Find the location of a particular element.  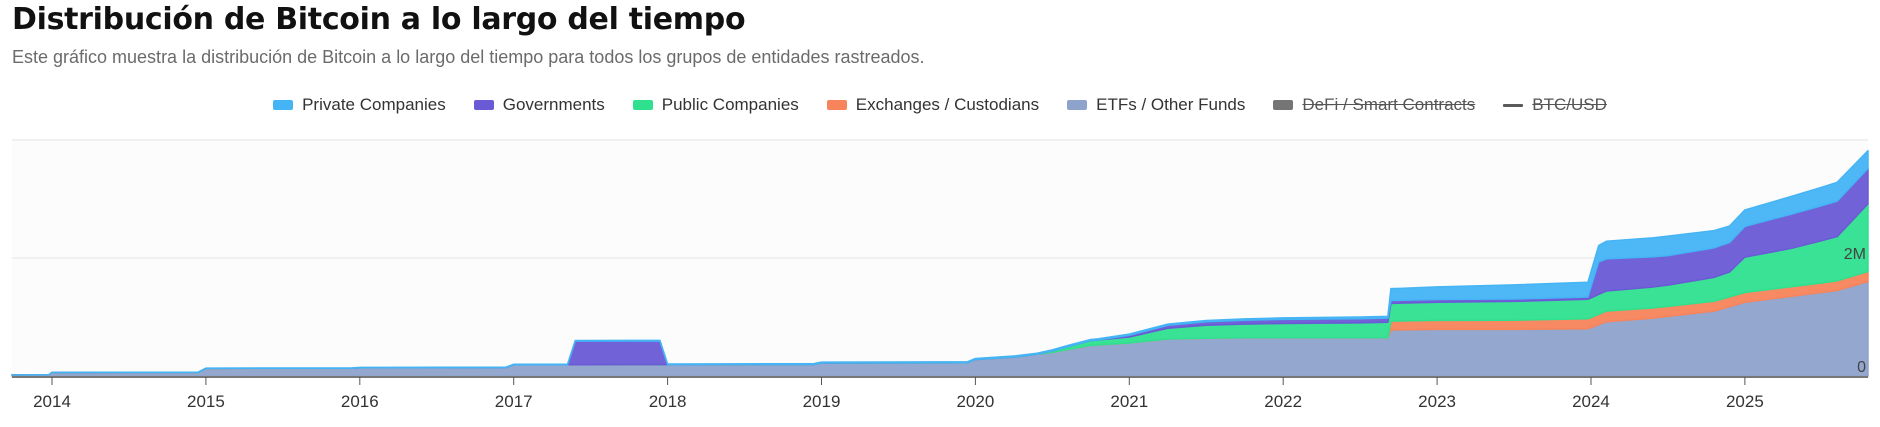

legend-item-private-companies: Private Companies is located at coordinates (359, 105).